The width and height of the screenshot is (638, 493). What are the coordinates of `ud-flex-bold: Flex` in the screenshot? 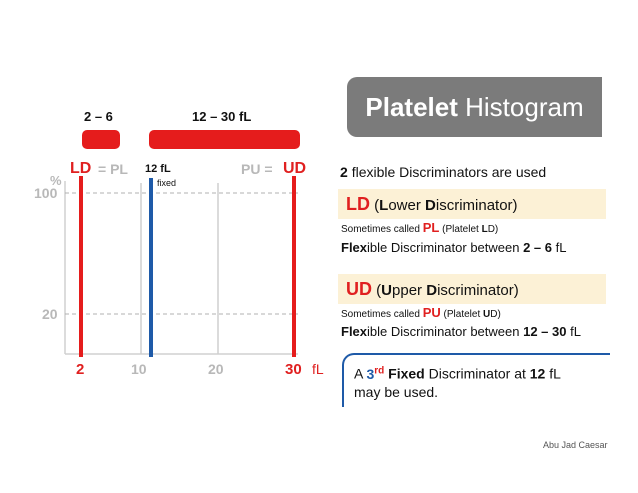 It's located at (354, 331).